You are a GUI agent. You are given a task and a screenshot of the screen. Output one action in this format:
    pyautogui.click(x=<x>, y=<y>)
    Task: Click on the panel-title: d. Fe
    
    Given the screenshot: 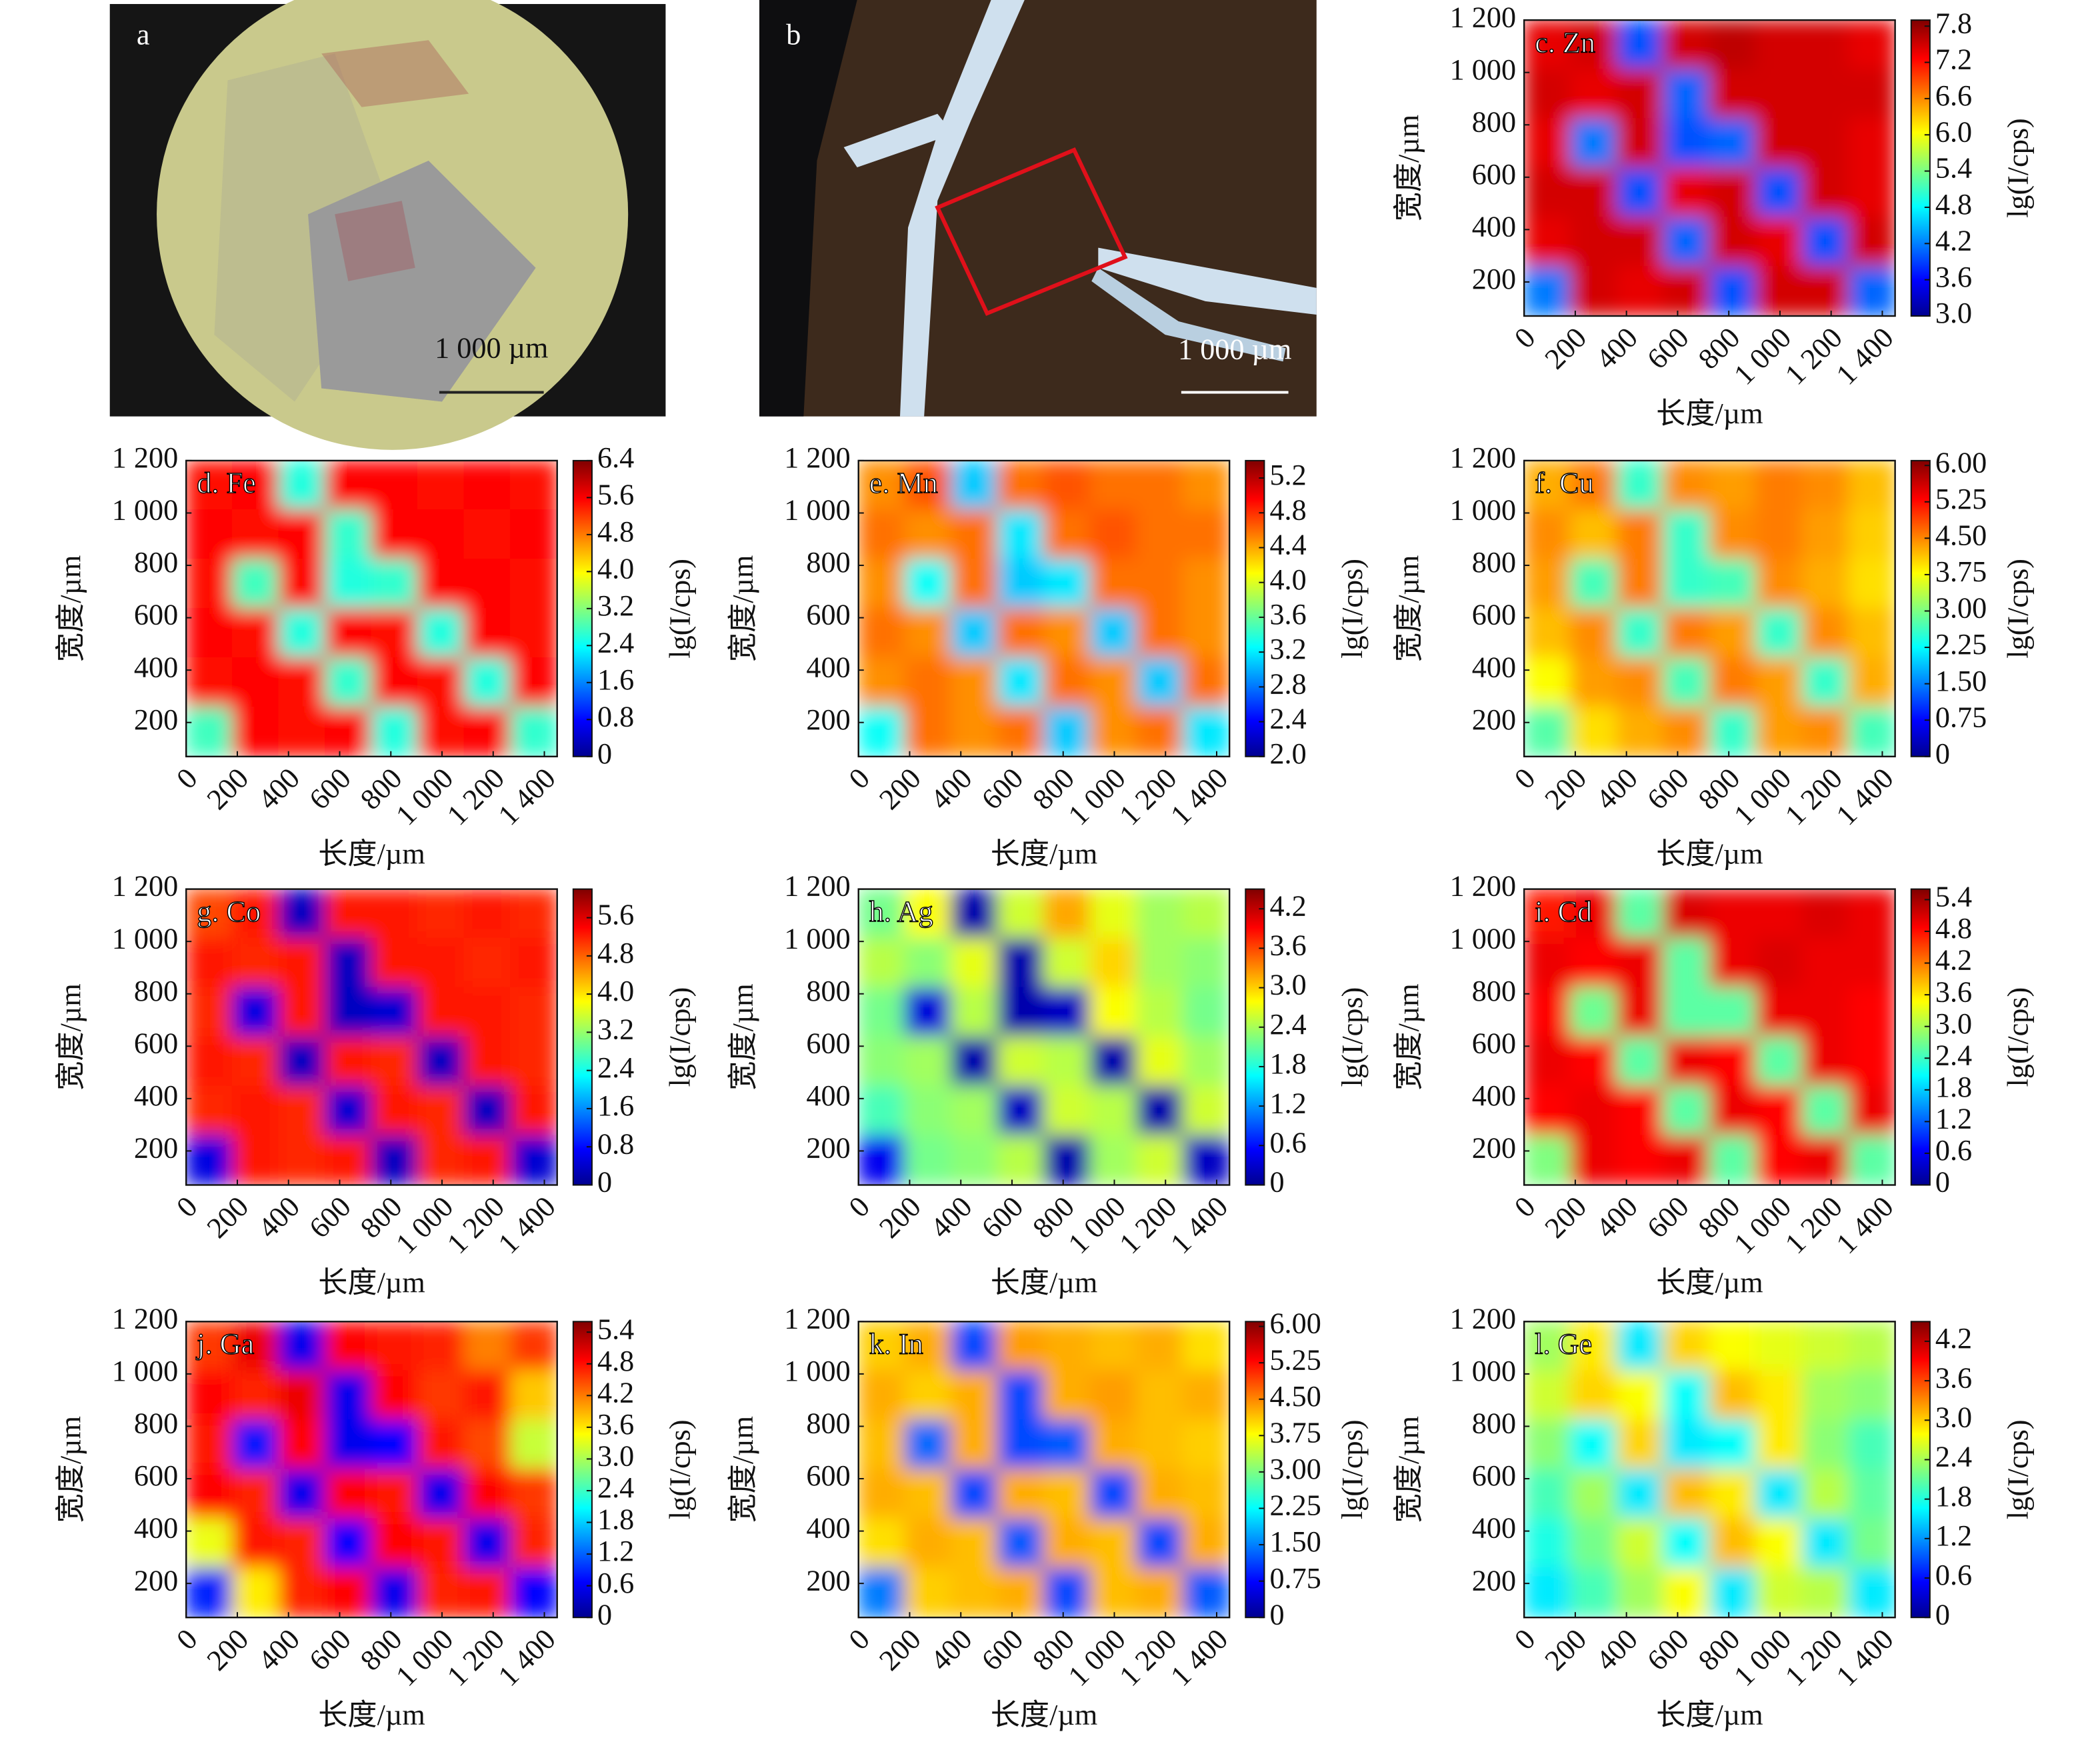 What is the action you would take?
    pyautogui.click(x=226, y=483)
    